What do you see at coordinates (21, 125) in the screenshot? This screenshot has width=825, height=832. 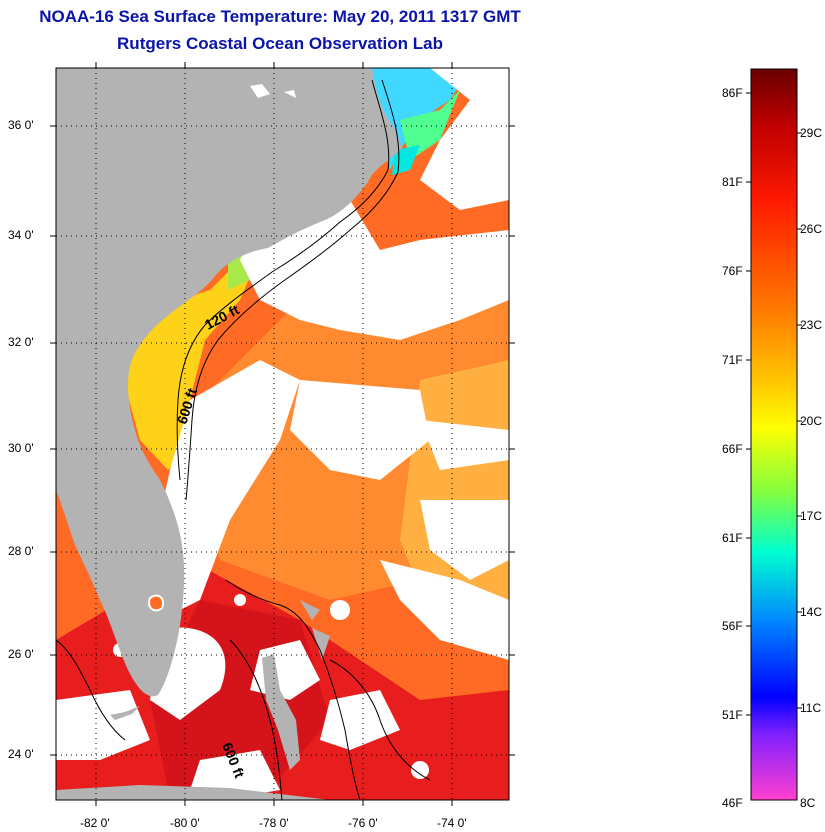 I see `lat-label: 36 0'` at bounding box center [21, 125].